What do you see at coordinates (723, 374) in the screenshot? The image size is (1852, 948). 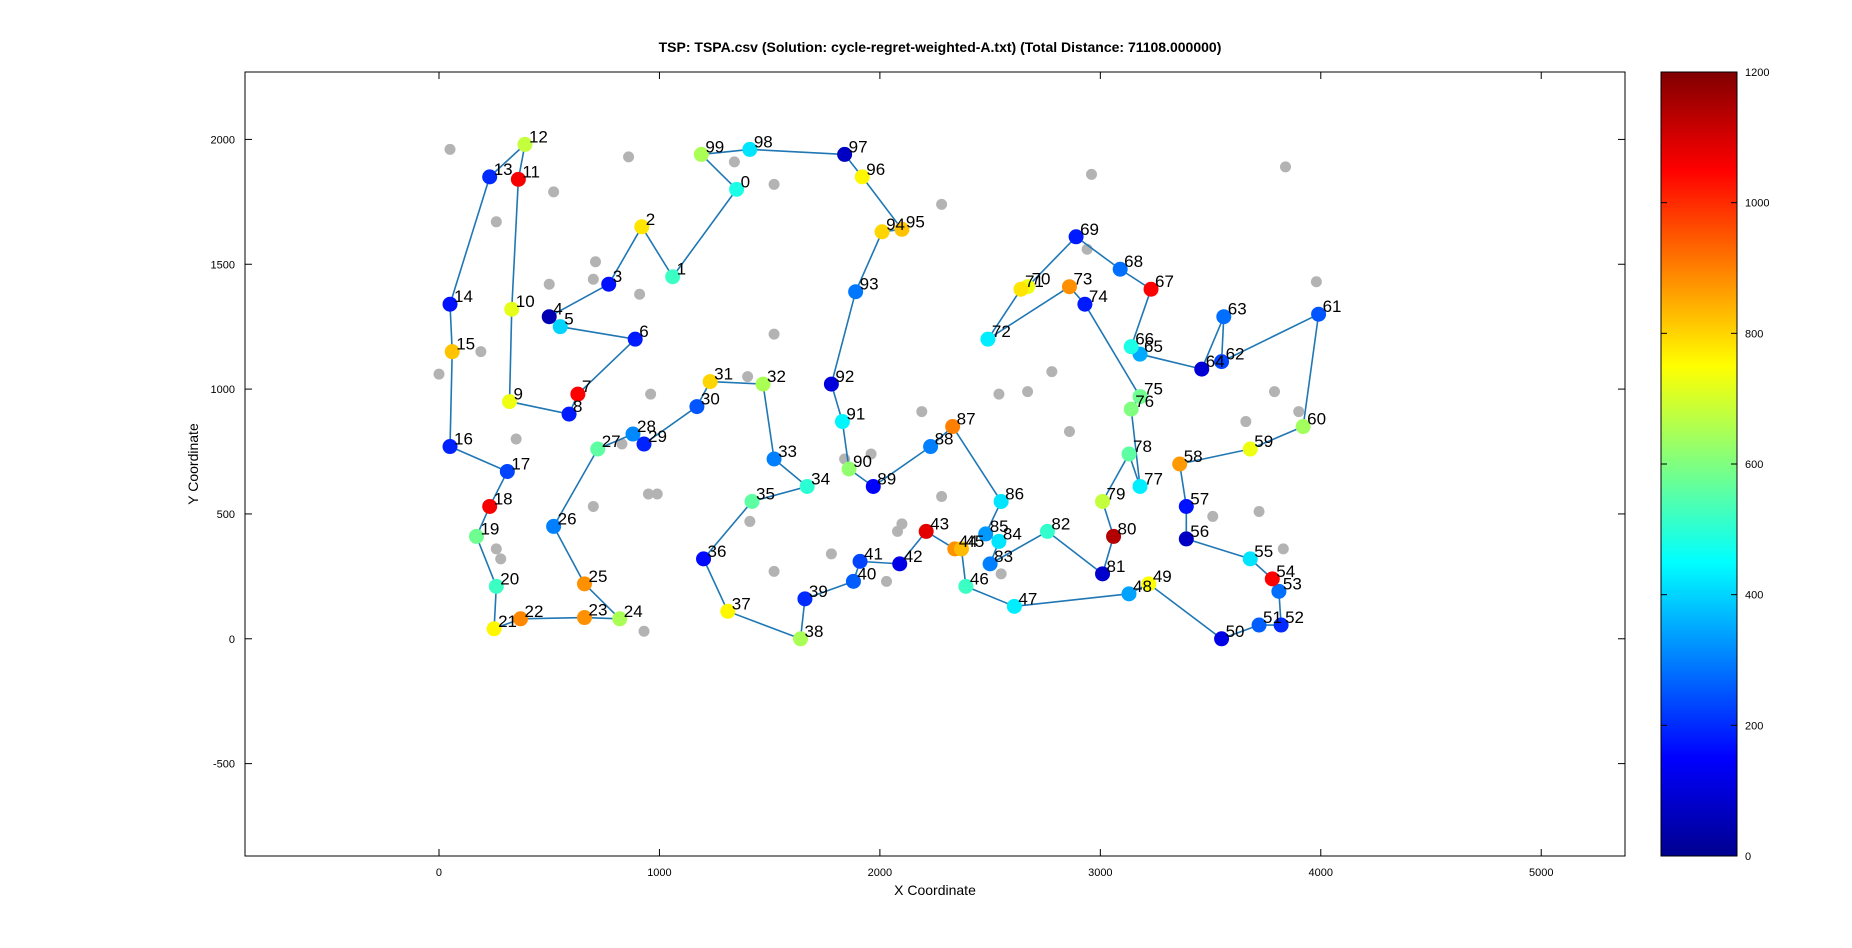 I see `node-label: 31` at bounding box center [723, 374].